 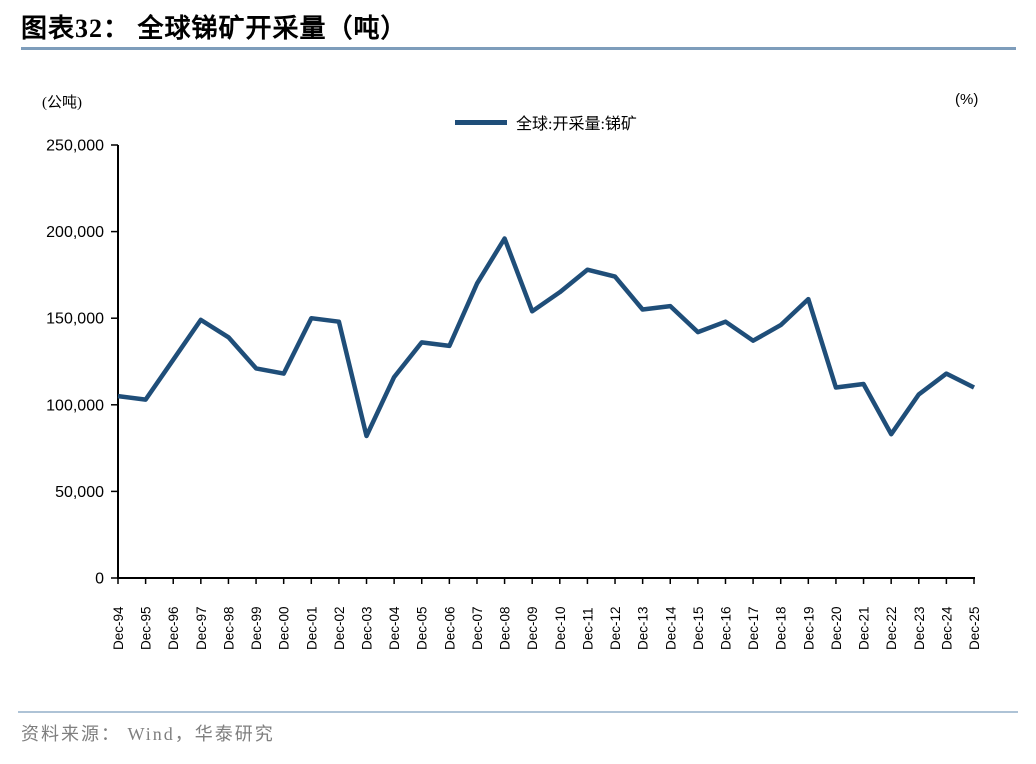 I want to click on left-axis-unit-label: (公吨), so click(x=62, y=103).